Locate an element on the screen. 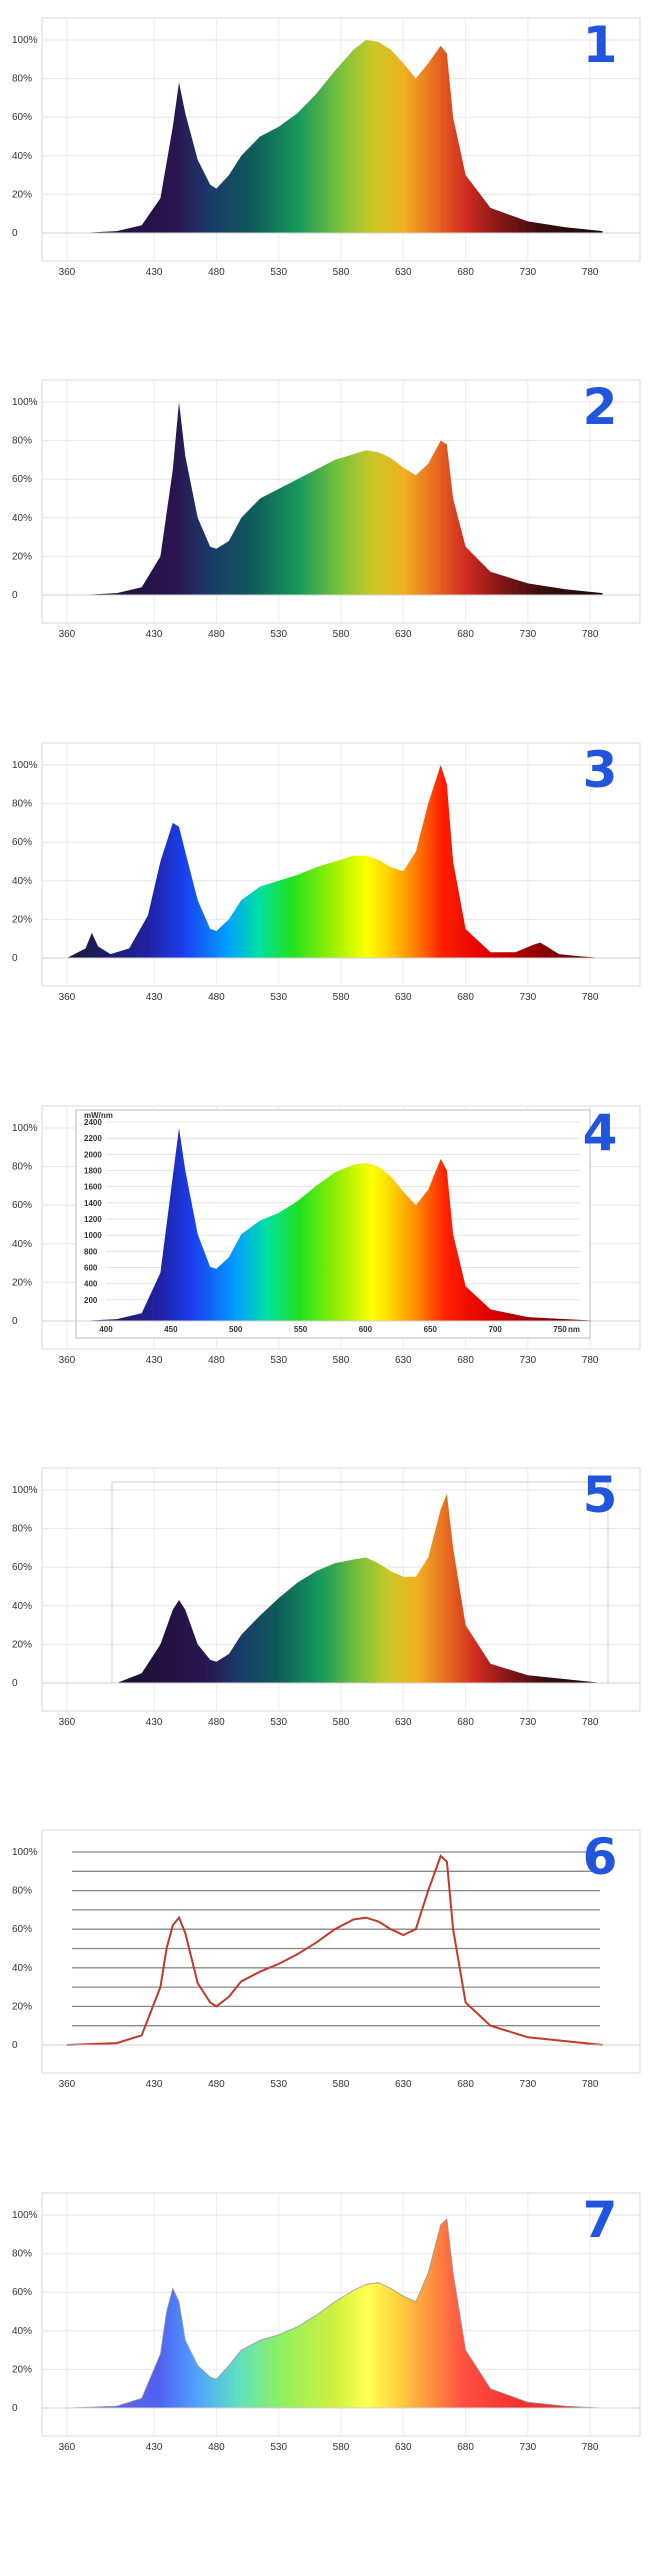  panel-number-badge: 1 is located at coordinates (600, 45).